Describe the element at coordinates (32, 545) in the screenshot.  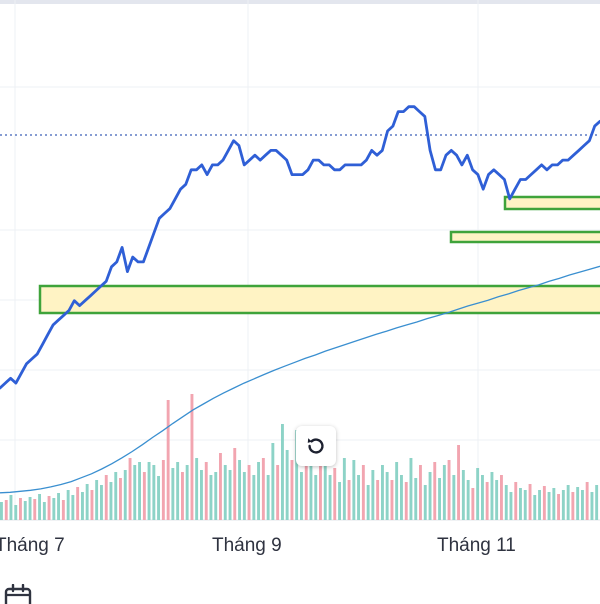
I see `x-tick-label: Tháng 7` at that location.